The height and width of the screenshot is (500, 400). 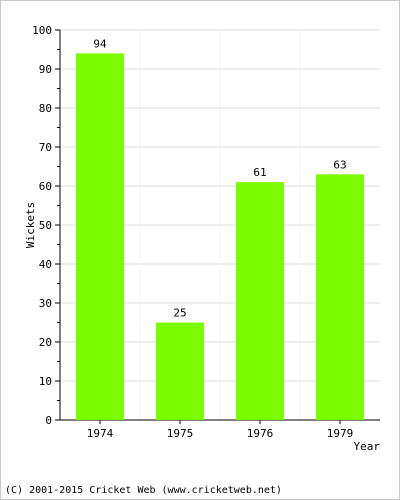 What do you see at coordinates (180, 433) in the screenshot?
I see `x-tick-label: 1975` at bounding box center [180, 433].